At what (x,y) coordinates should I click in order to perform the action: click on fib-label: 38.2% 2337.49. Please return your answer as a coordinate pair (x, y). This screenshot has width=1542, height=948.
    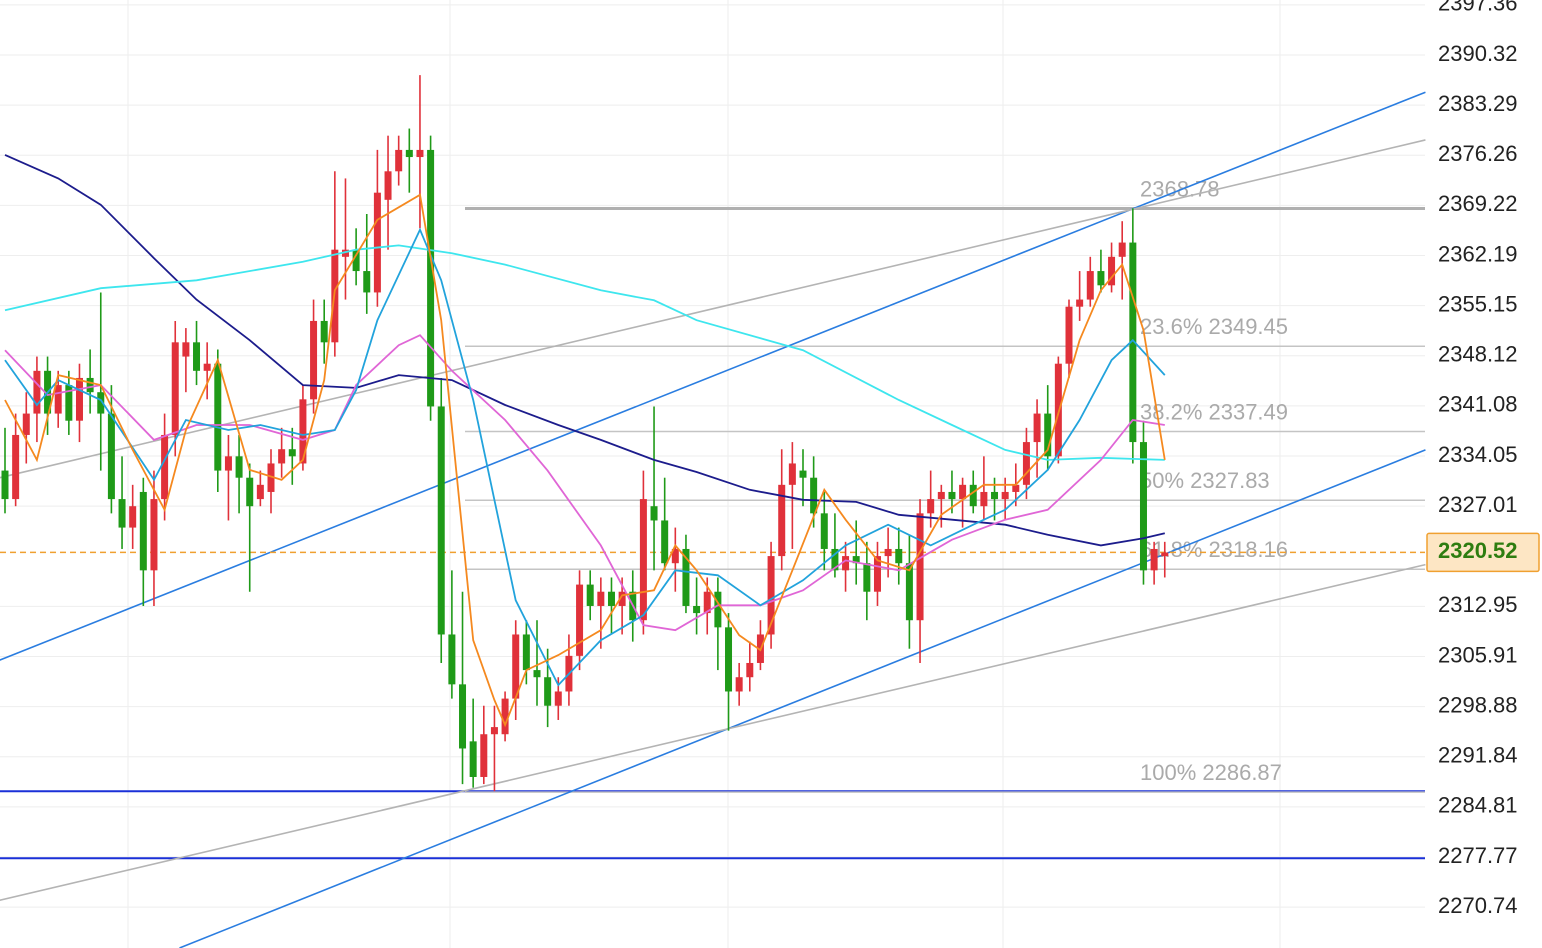
    Looking at the image, I should click on (1214, 411).